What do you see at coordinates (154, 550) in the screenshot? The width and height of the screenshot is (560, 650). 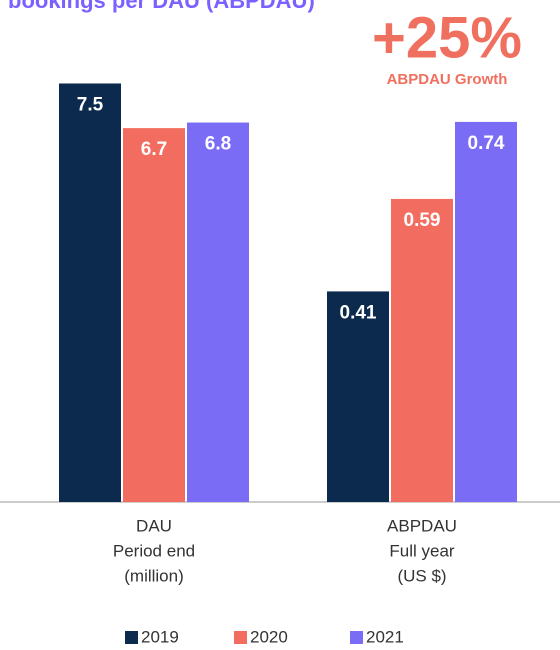 I see `x-tick-label: Period end` at bounding box center [154, 550].